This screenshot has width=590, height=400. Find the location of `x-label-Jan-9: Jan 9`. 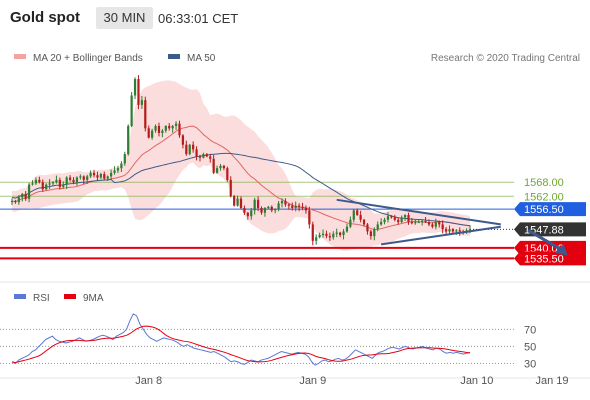

x-label-Jan-9: Jan 9 is located at coordinates (312, 381).